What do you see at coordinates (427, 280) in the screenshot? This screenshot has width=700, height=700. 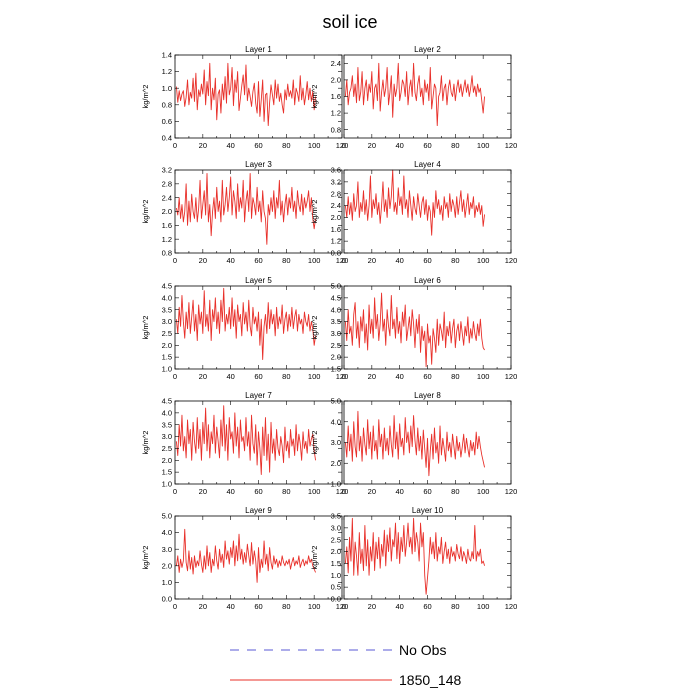 I see `panel-title: Layer 6` at bounding box center [427, 280].